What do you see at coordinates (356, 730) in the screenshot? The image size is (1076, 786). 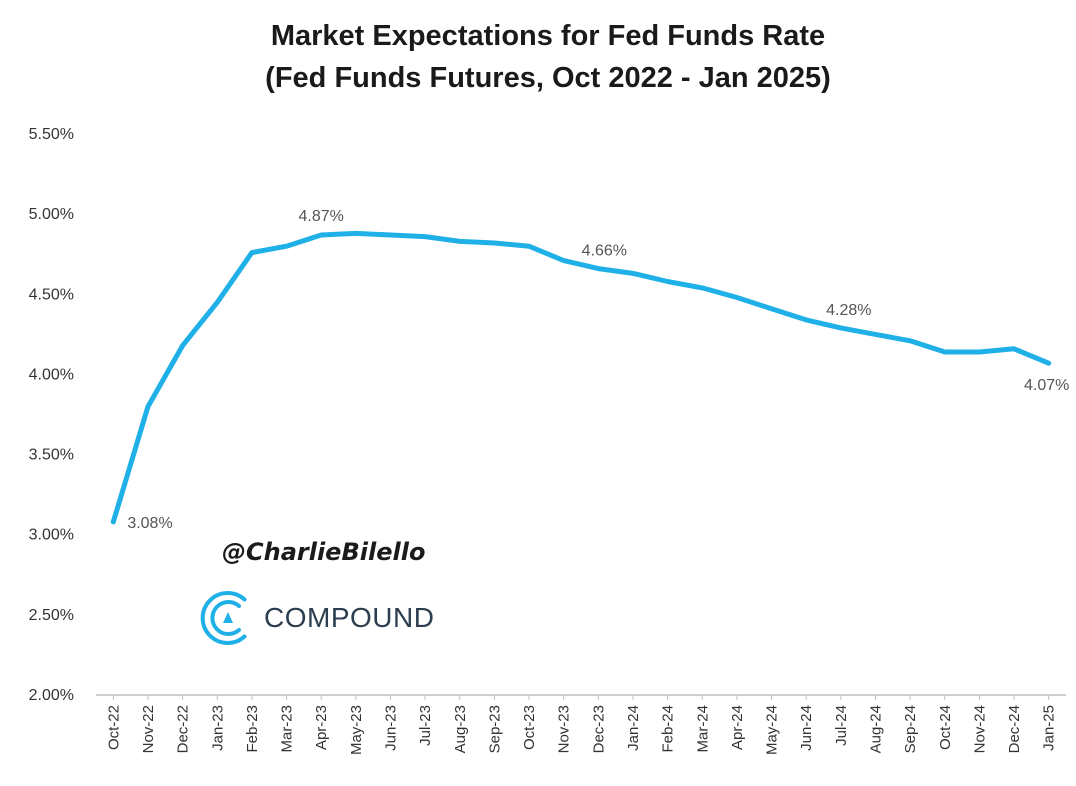 I see `x-tick-label: May-23` at bounding box center [356, 730].